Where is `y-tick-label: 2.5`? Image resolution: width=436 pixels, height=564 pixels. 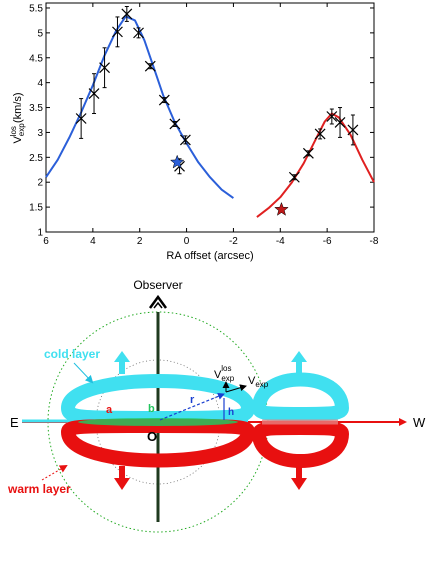 y-tick-label: 2.5 is located at coordinates (36, 158).